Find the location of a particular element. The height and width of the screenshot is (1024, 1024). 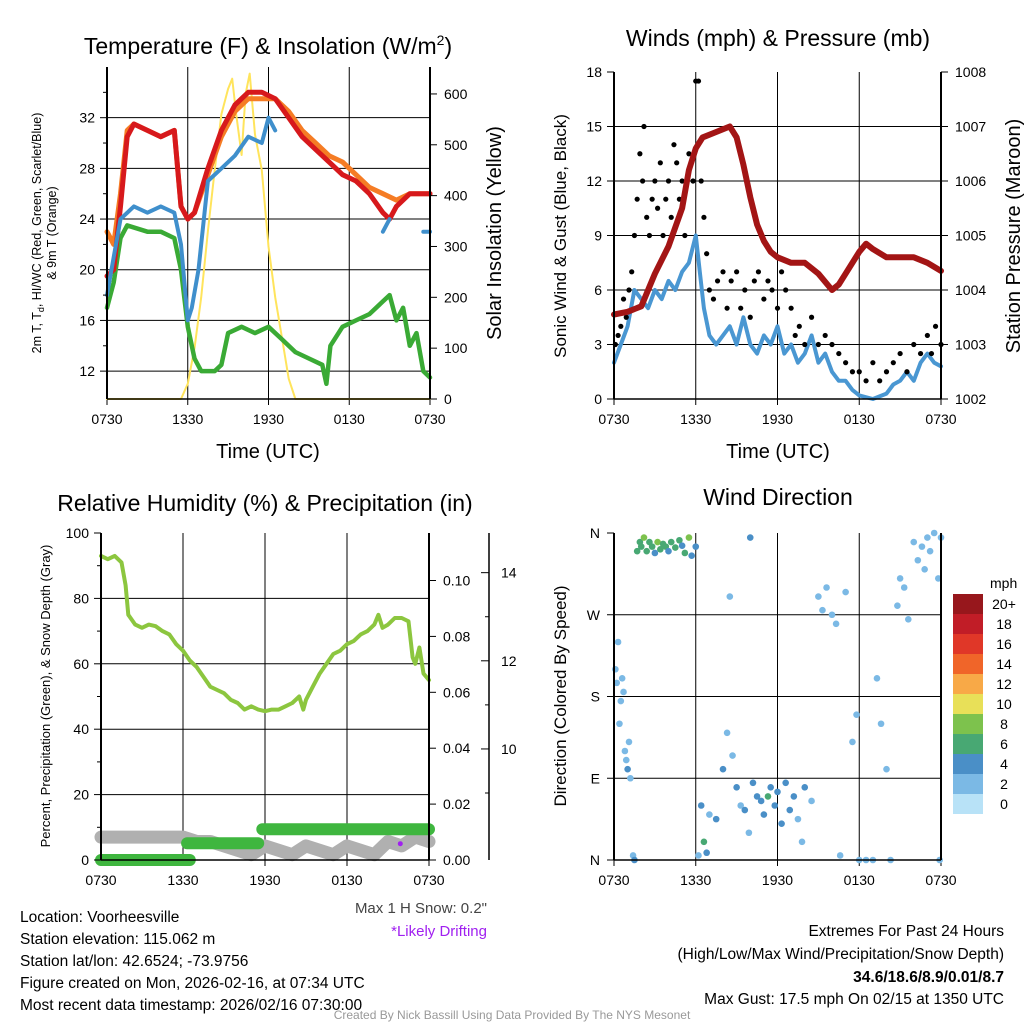

insolation-y-label: Solar Insolation (Yellow) is located at coordinates (495, 233).